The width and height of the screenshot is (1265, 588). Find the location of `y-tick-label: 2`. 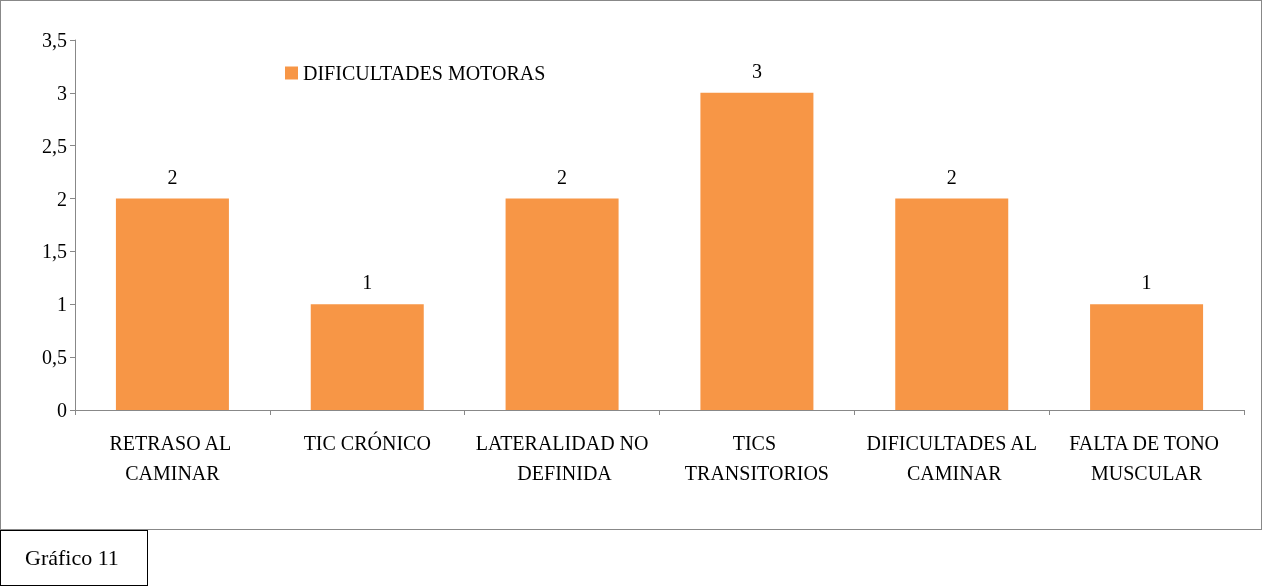

y-tick-label: 2 is located at coordinates (62, 198).